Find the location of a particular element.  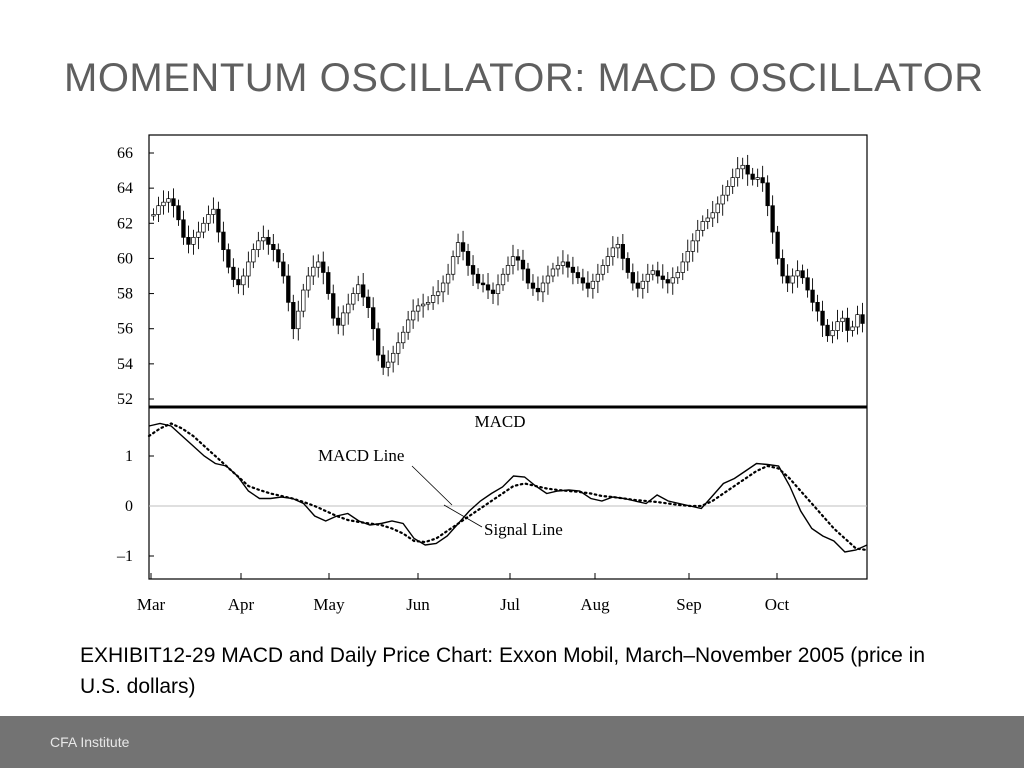

signal-line-pointer is located at coordinates (463, 516).